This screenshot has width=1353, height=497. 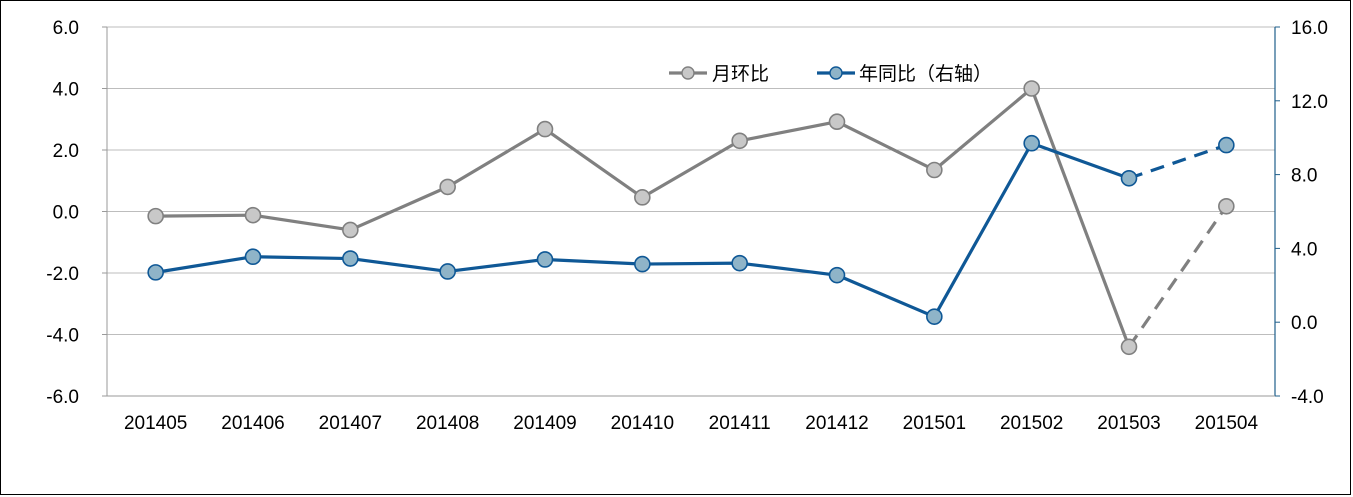 What do you see at coordinates (447, 423) in the screenshot?
I see `x-tick-label: 201408` at bounding box center [447, 423].